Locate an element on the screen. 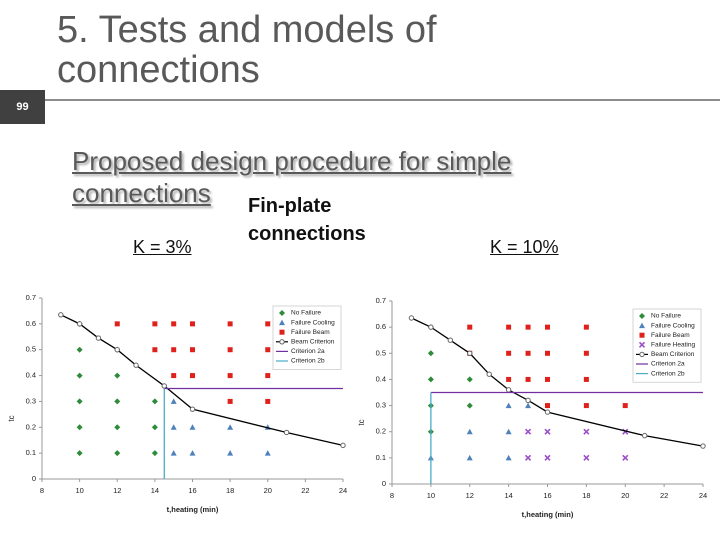 Image resolution: width=720 pixels, height=540 pixels. title-rule is located at coordinates (382, 100).